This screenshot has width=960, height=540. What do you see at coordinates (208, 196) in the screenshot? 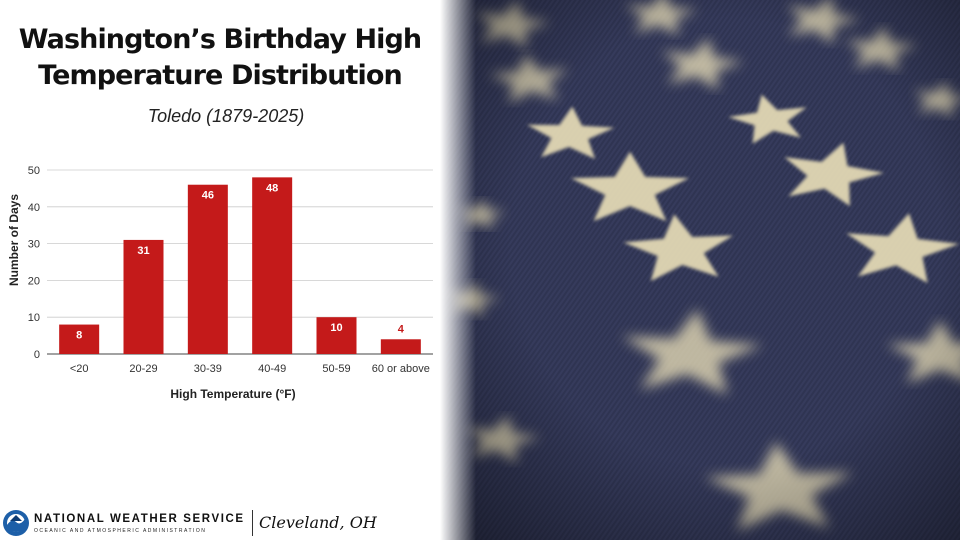
I see `data-label: 46` at bounding box center [208, 196].